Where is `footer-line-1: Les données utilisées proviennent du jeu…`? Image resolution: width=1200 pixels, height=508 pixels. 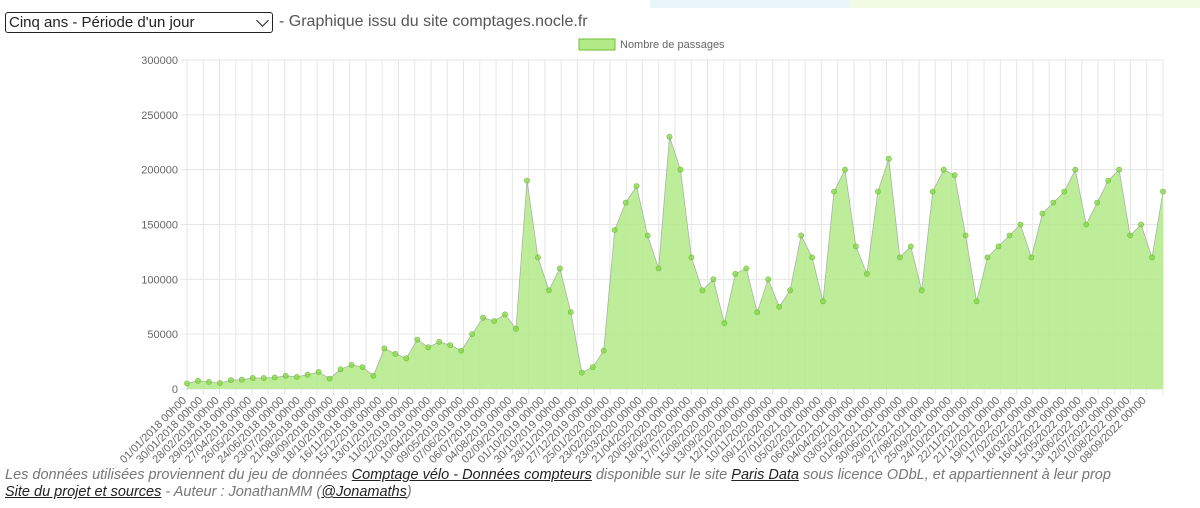
footer-line-1: Les données utilisées proviennent du jeu… is located at coordinates (558, 475).